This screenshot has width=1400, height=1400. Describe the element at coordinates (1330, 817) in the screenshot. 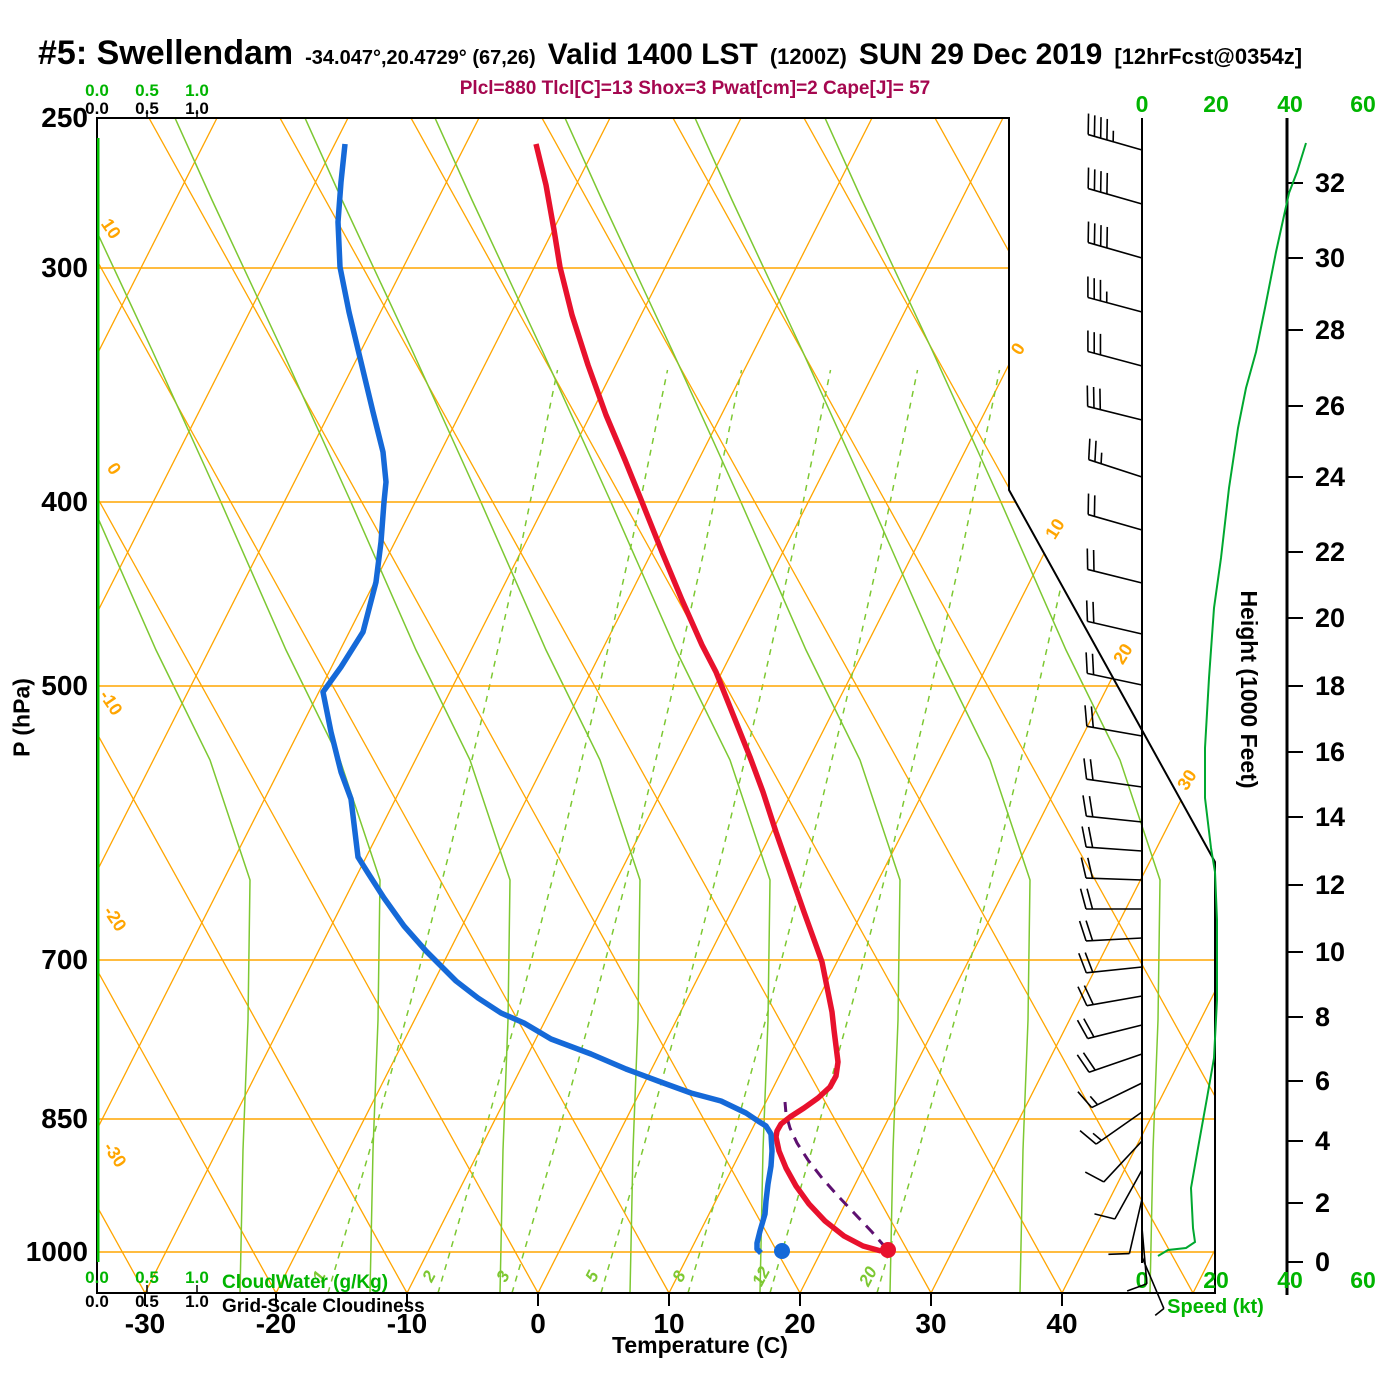

I see `svg-text: 14` at that location.